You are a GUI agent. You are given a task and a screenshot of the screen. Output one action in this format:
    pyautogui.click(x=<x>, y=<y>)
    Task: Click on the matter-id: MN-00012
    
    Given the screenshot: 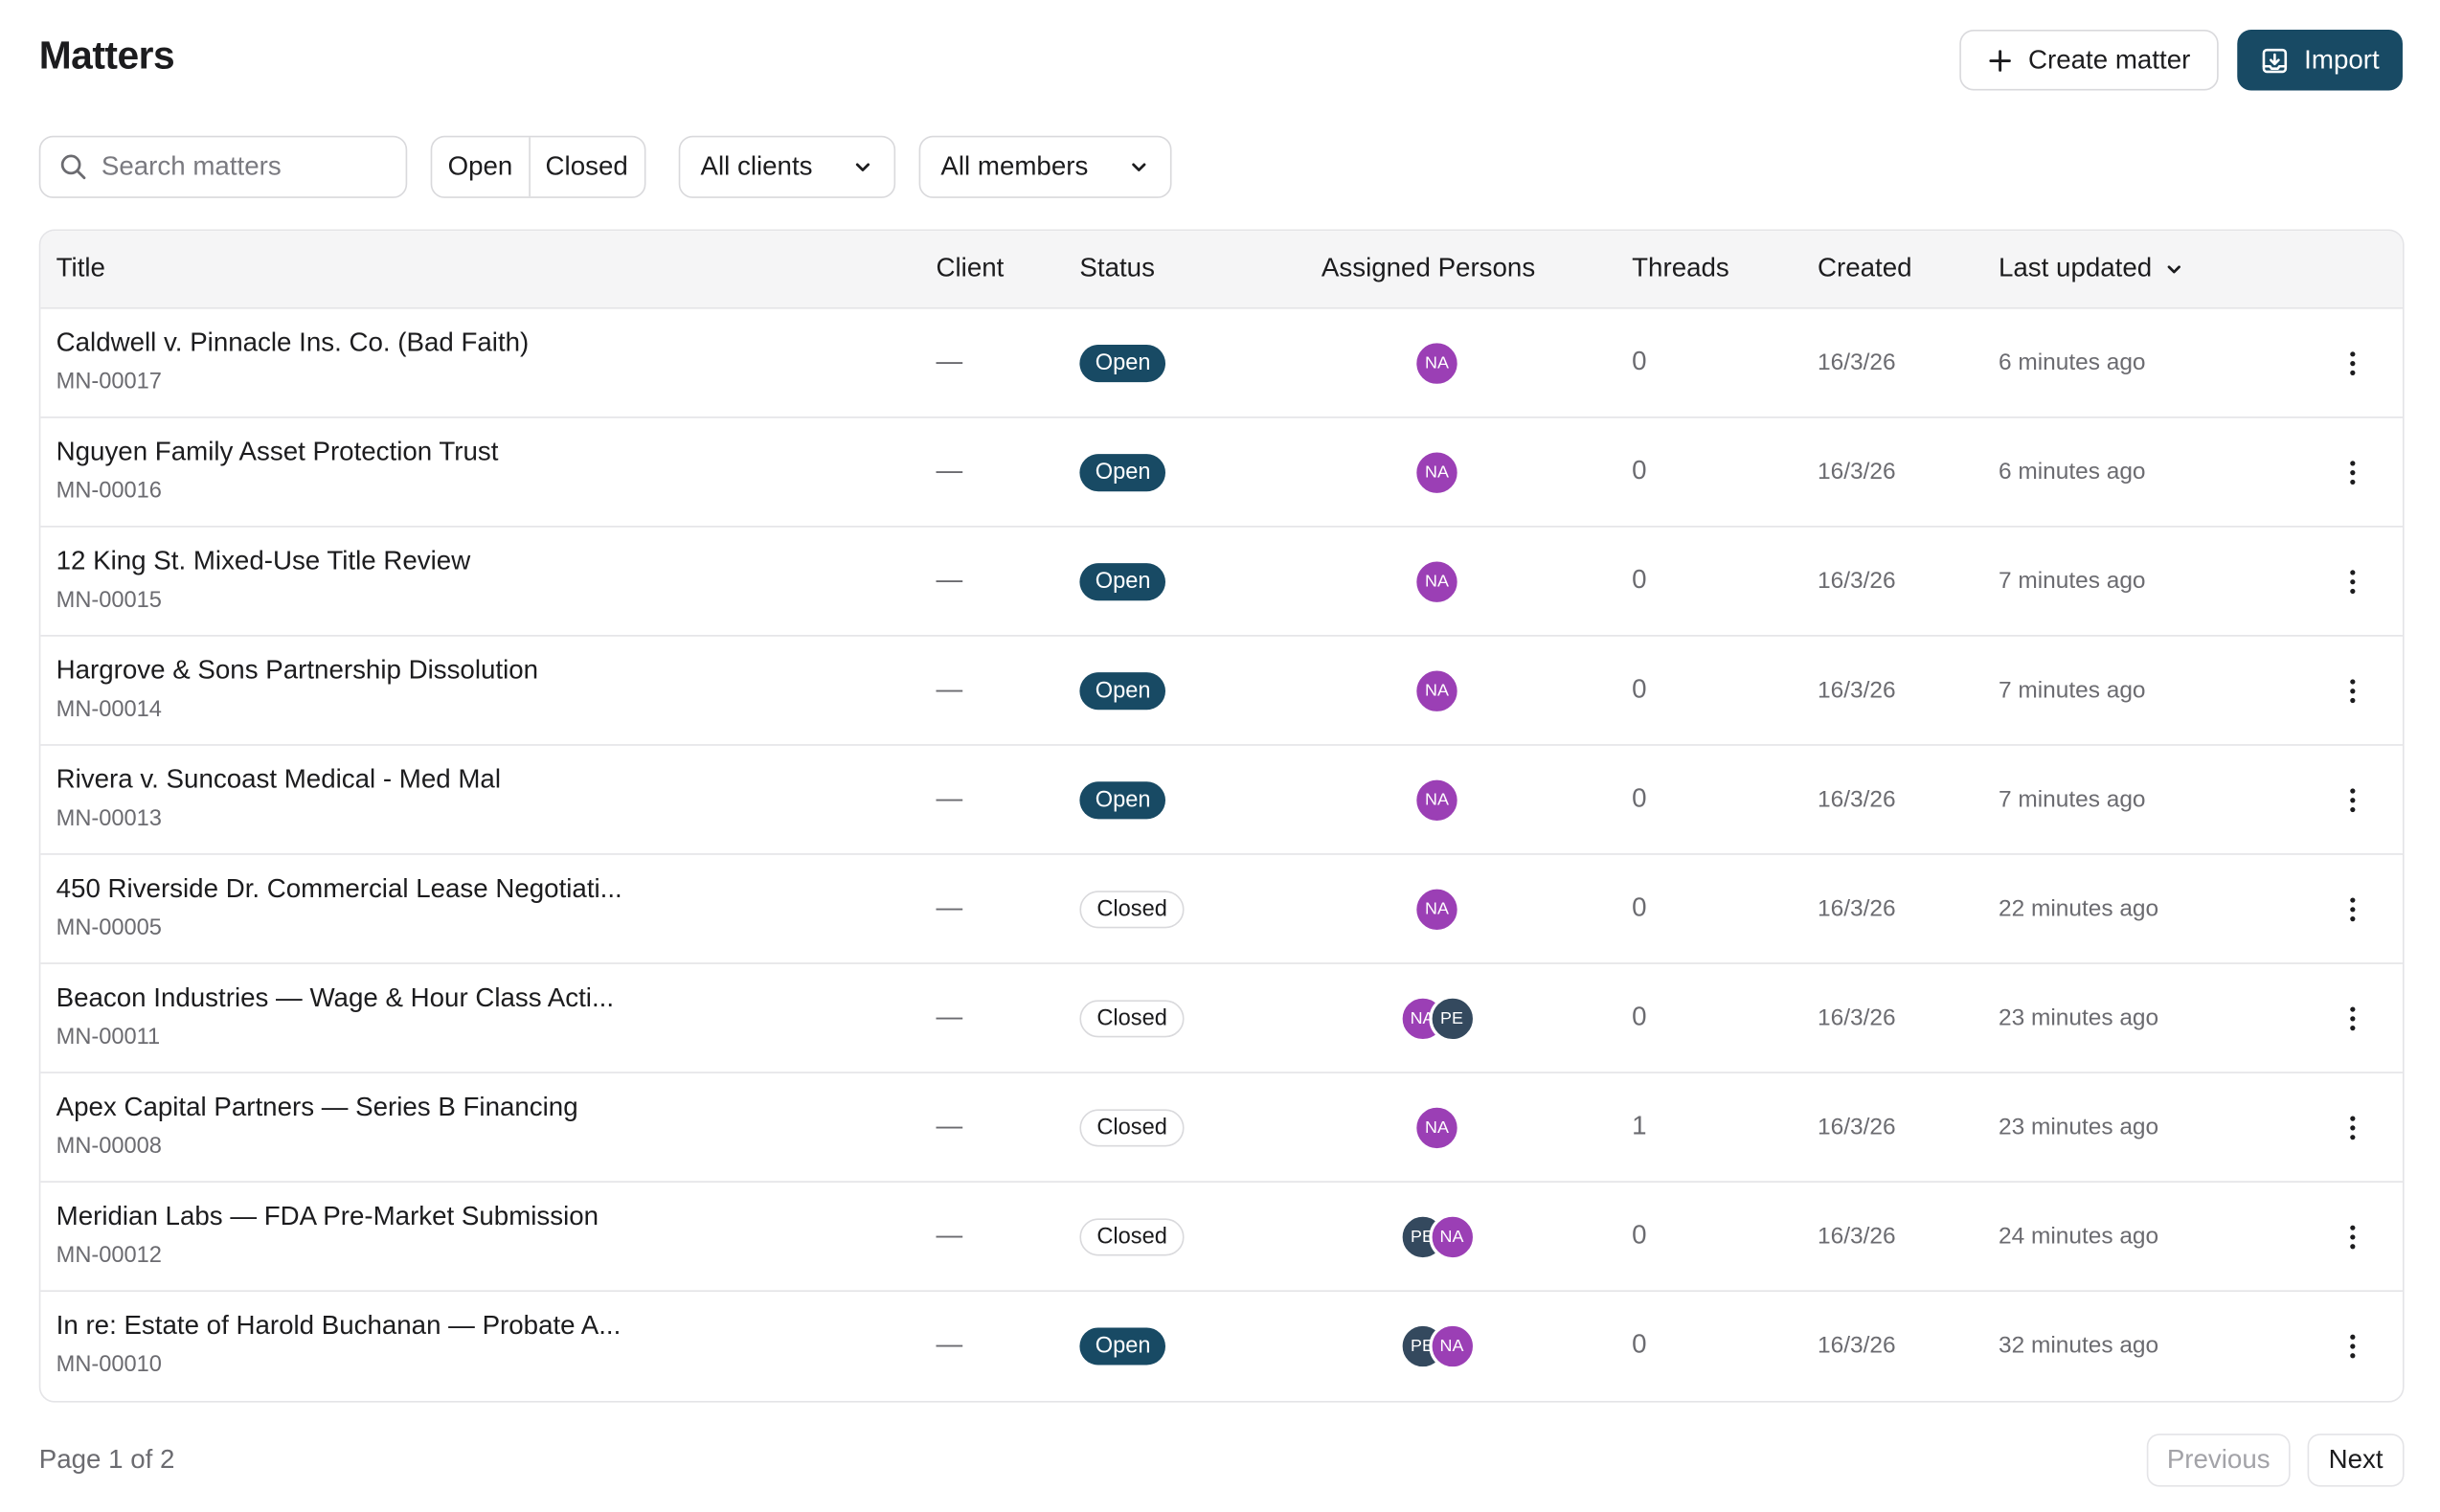 What is the action you would take?
    pyautogui.click(x=109, y=1256)
    